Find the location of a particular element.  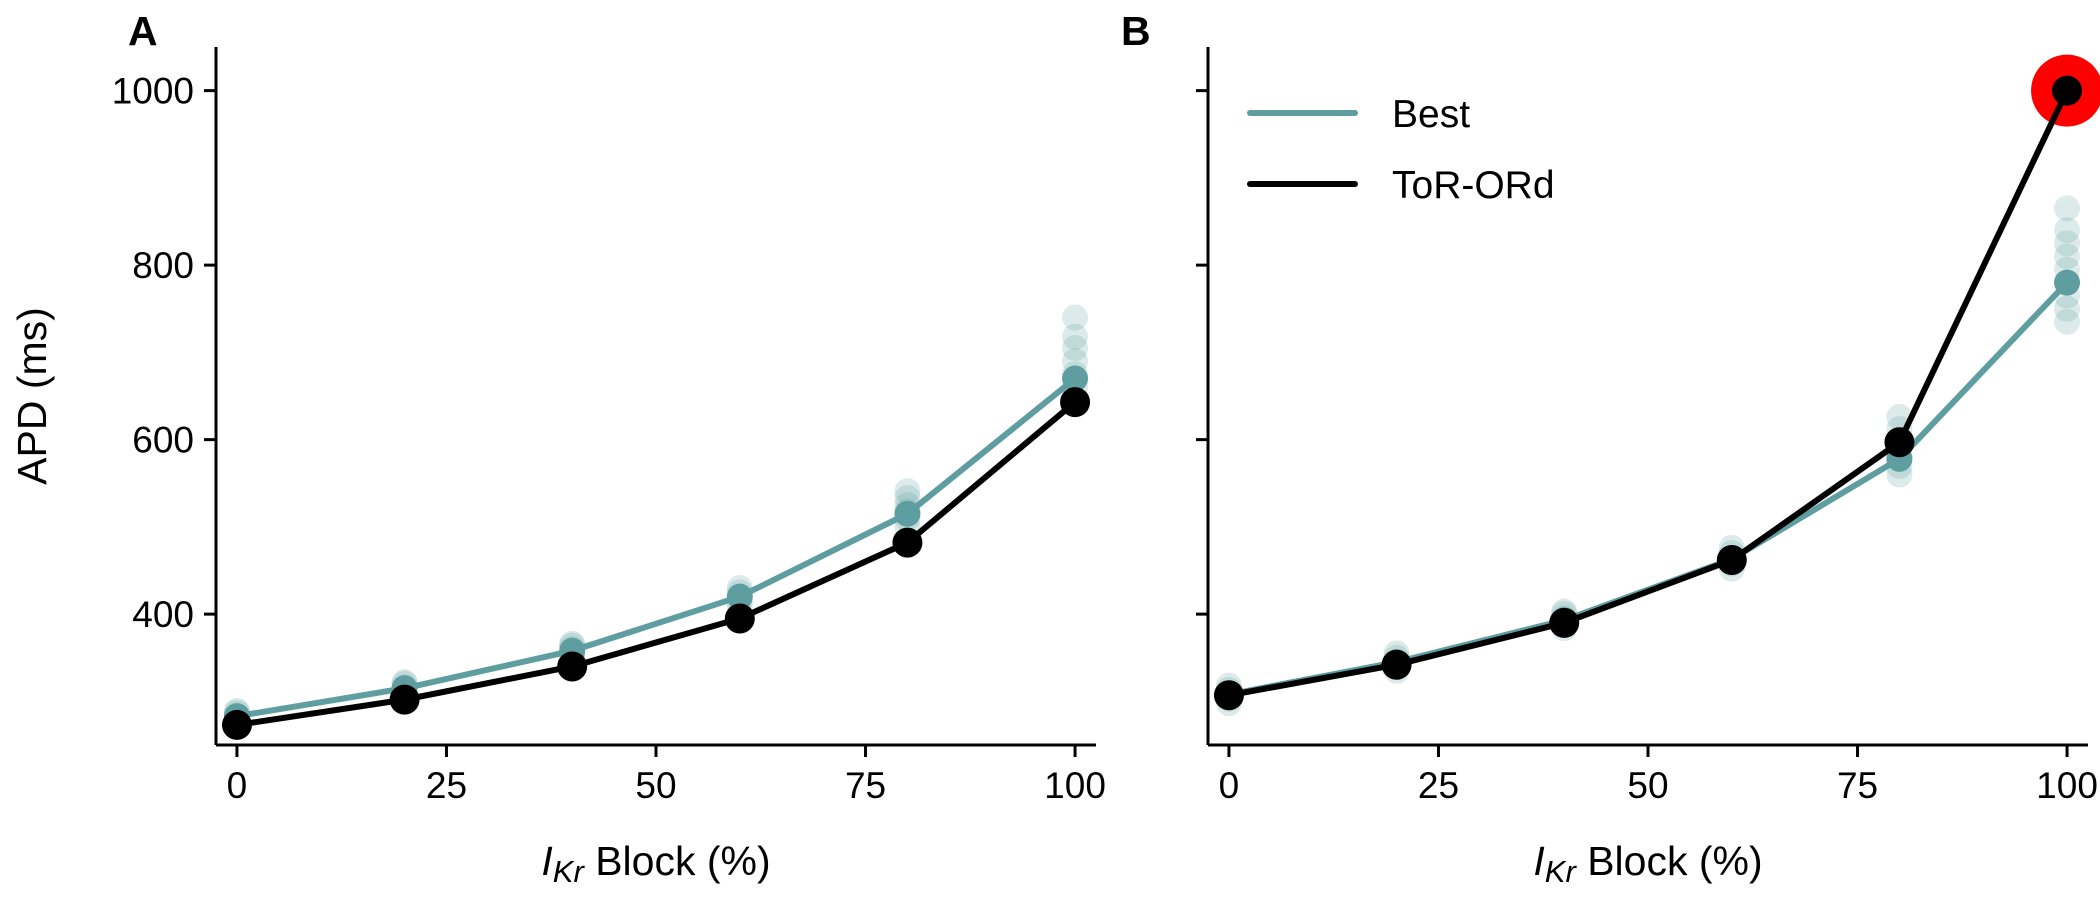

y-axis-label: APD (ms) is located at coordinates (32, 396).